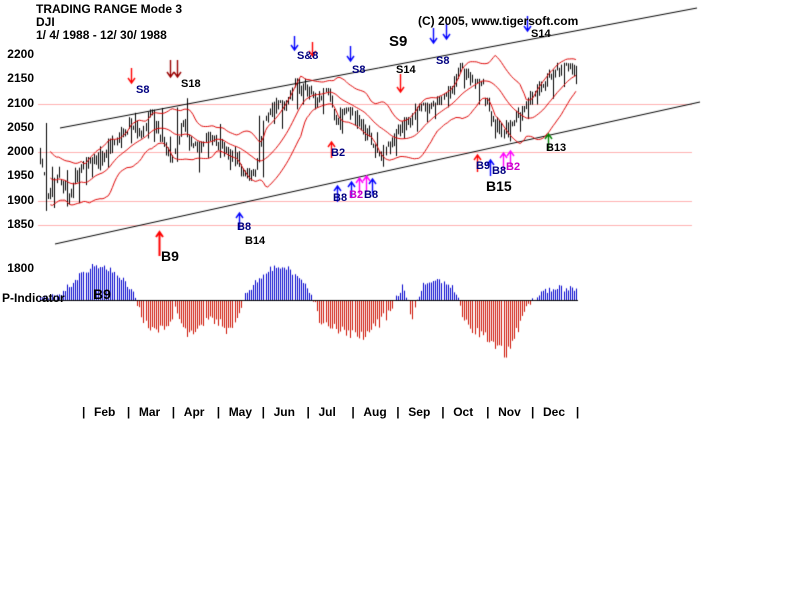 The height and width of the screenshot is (600, 800). What do you see at coordinates (194, 412) in the screenshot?
I see `month-label: Apr` at bounding box center [194, 412].